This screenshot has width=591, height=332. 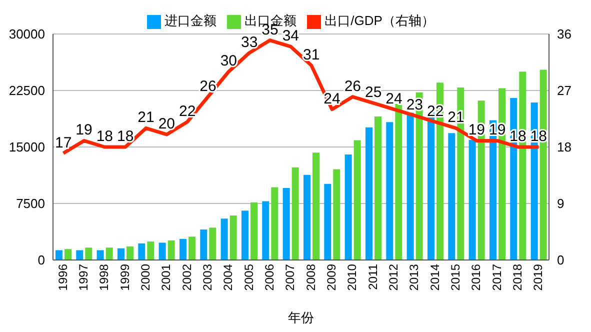 What do you see at coordinates (435, 277) in the screenshot?
I see `x-tick-label: 2014` at bounding box center [435, 277].